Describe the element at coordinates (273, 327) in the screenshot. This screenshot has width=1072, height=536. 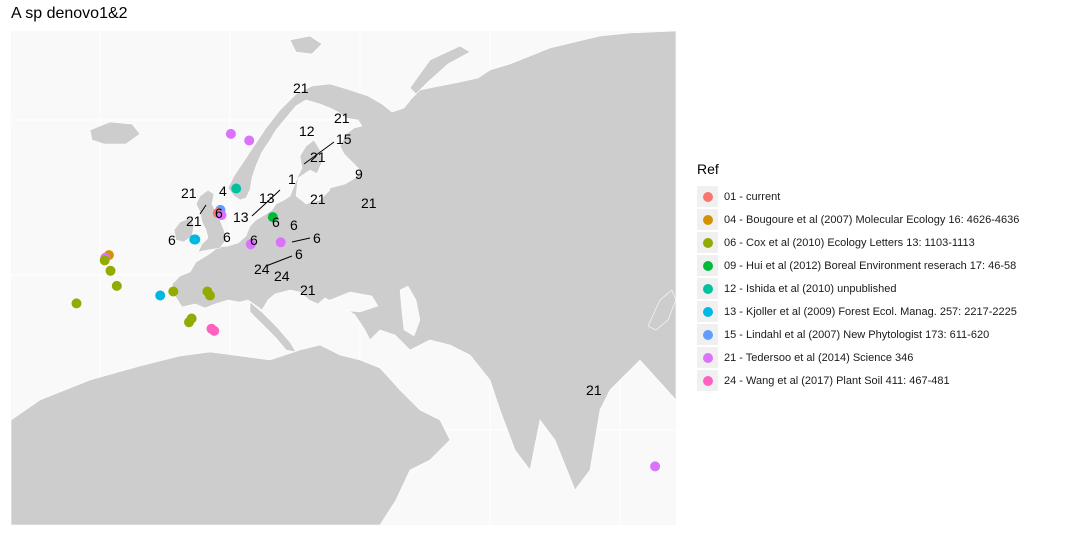
I see `italy` at that location.